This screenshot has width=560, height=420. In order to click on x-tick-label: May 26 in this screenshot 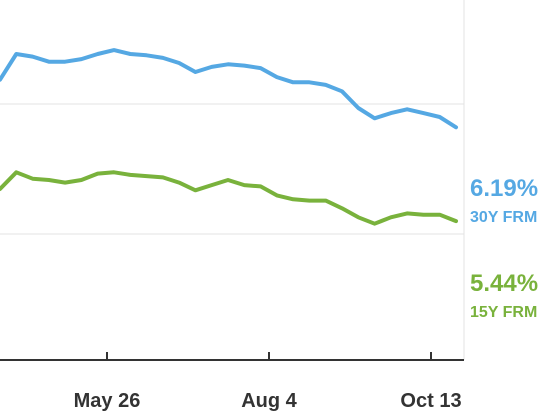, I will do `click(107, 401)`.